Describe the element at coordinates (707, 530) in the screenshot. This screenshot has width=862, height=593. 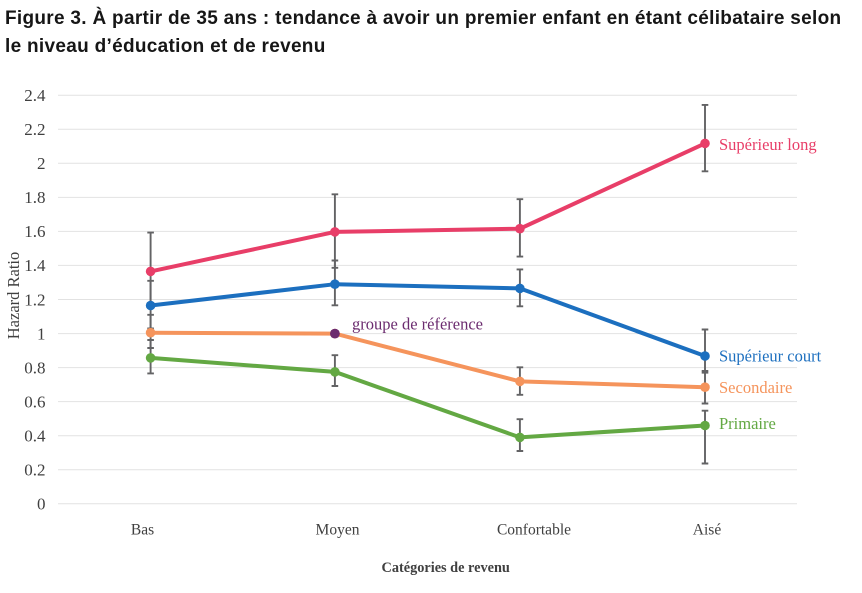
I see `svg-text: Aisé` at that location.